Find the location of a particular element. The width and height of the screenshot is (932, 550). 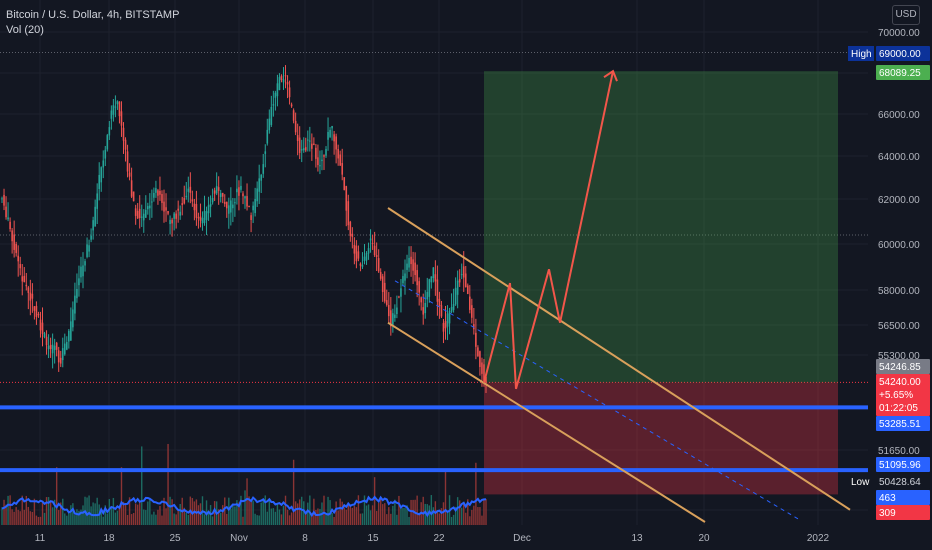

price-tag-box is located at coordinates (861, 53).